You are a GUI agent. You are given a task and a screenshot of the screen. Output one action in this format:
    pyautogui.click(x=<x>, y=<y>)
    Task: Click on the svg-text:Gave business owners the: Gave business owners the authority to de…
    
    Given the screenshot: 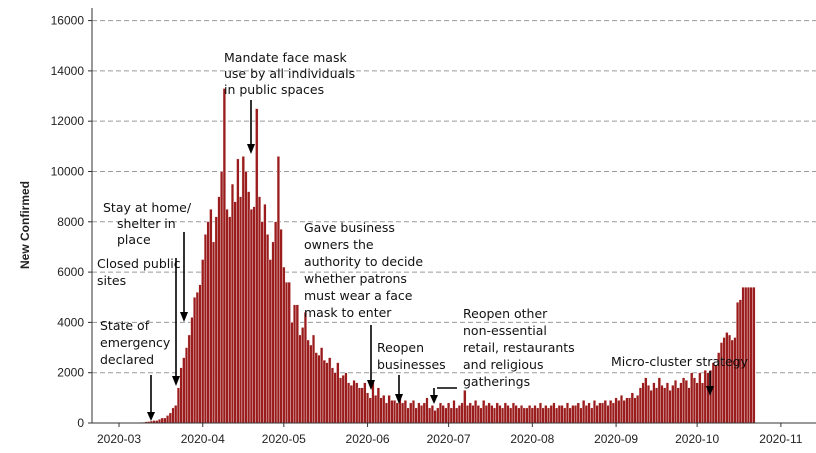 What is the action you would take?
    pyautogui.click(x=365, y=270)
    